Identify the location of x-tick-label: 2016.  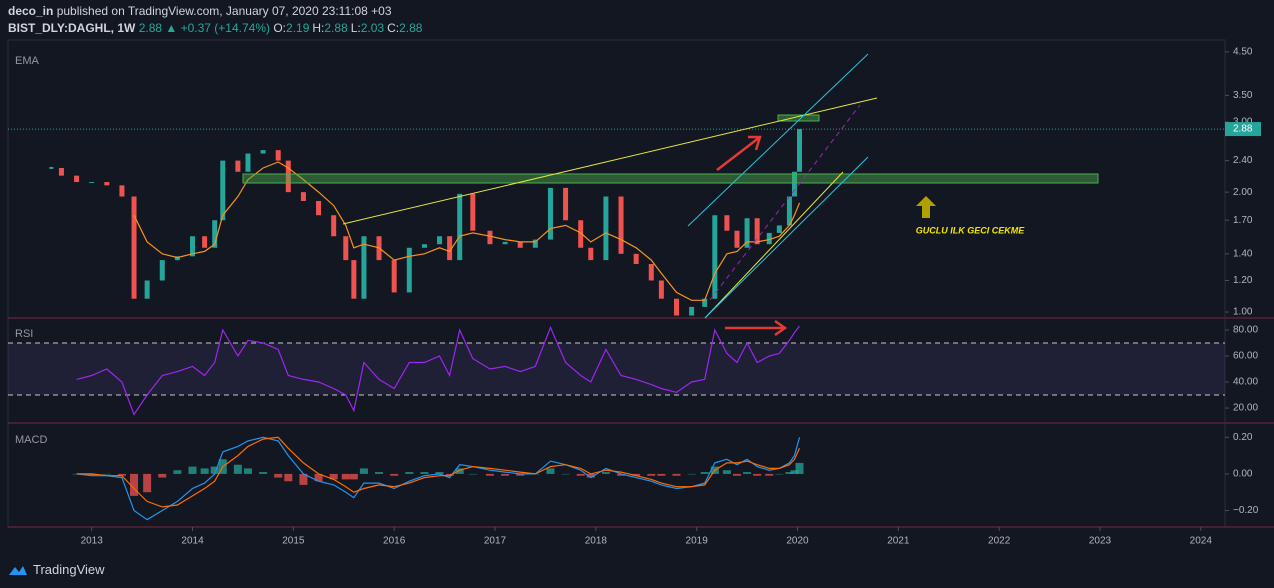
(394, 541).